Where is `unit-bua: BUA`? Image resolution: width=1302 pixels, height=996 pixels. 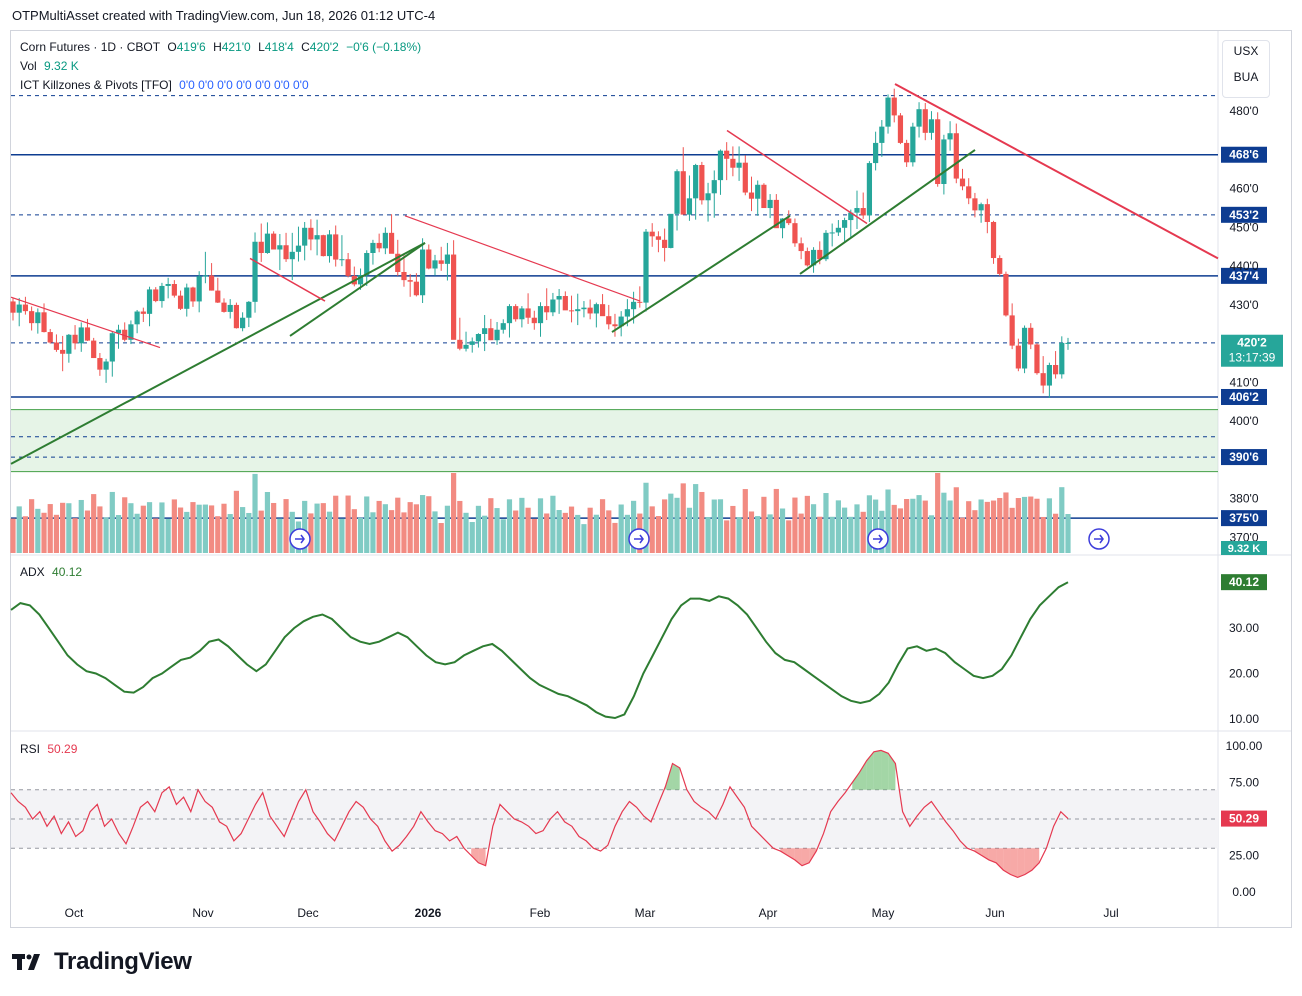
unit-bua: BUA is located at coordinates (1246, 77).